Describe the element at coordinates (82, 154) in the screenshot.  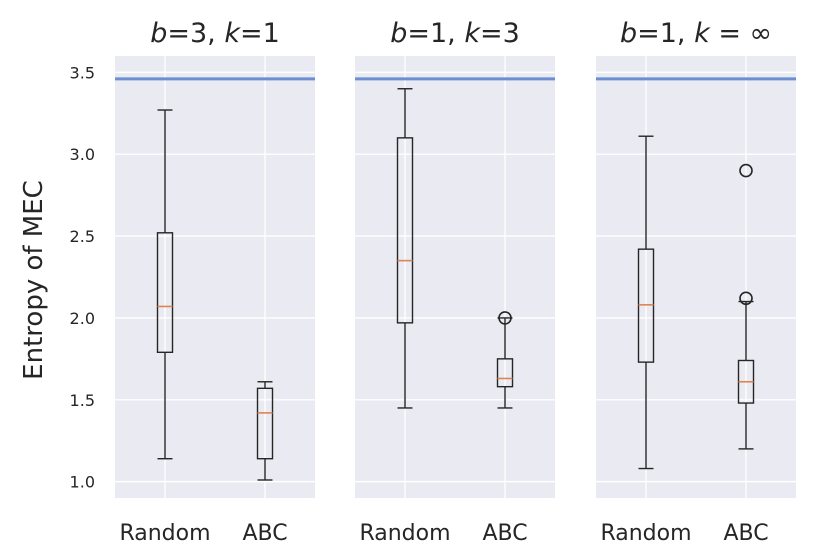
I see `y-tick-label: 3.0` at that location.